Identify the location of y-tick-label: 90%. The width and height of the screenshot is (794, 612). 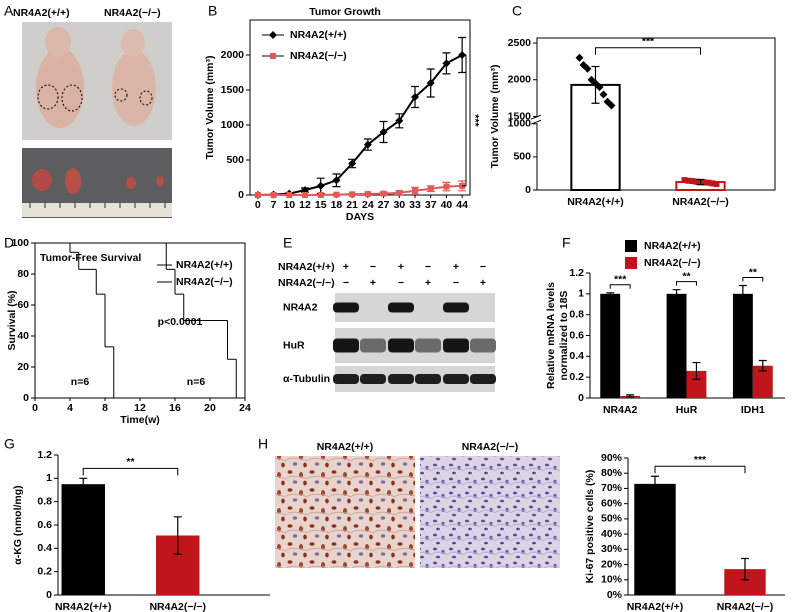
(612, 458).